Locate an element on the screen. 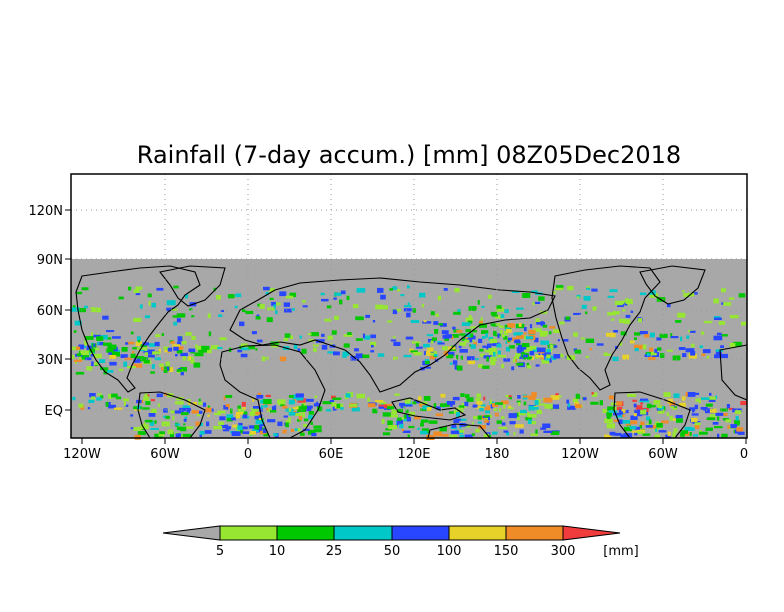  y-axis-labels: 120N 90N 60N 30N EQ is located at coordinates (45, 311).